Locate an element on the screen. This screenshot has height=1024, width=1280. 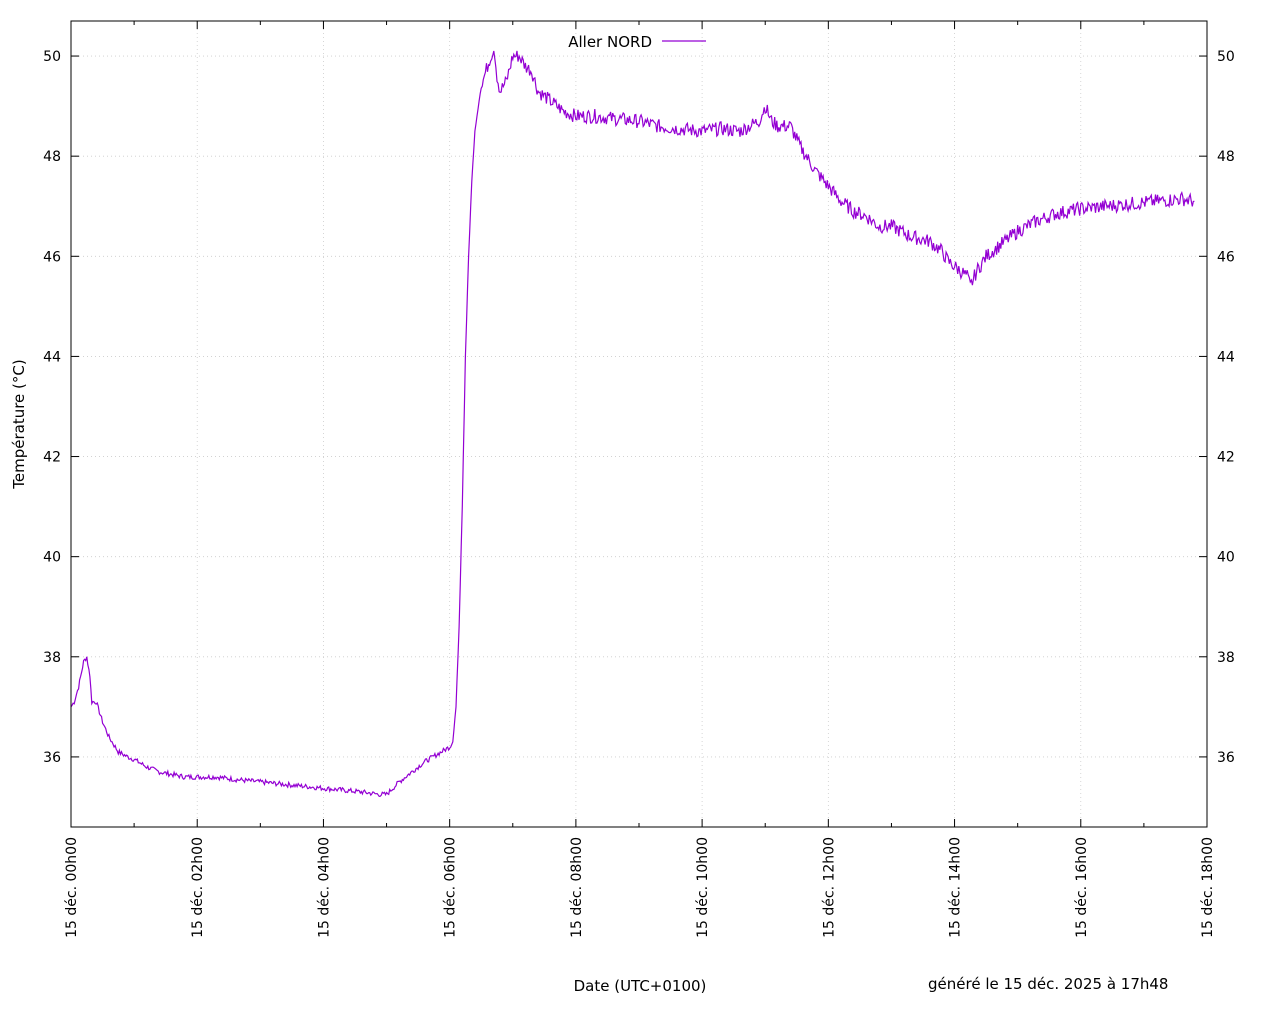
y-tick-label-left: 44 is located at coordinates (52, 357).